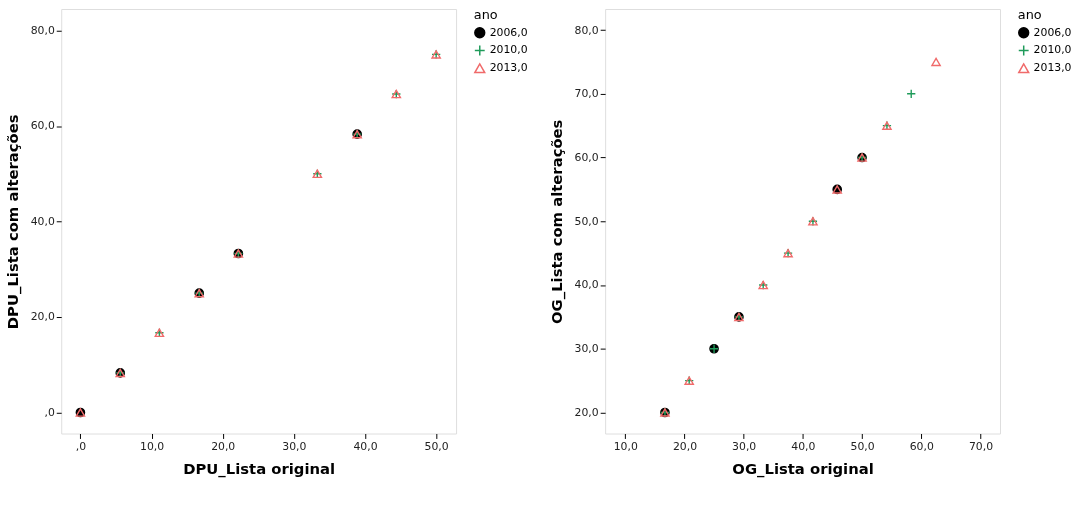 The height and width of the screenshot is (506, 1078). I want to click on y-axis-title: DPU_Lista com alterações, so click(12, 222).